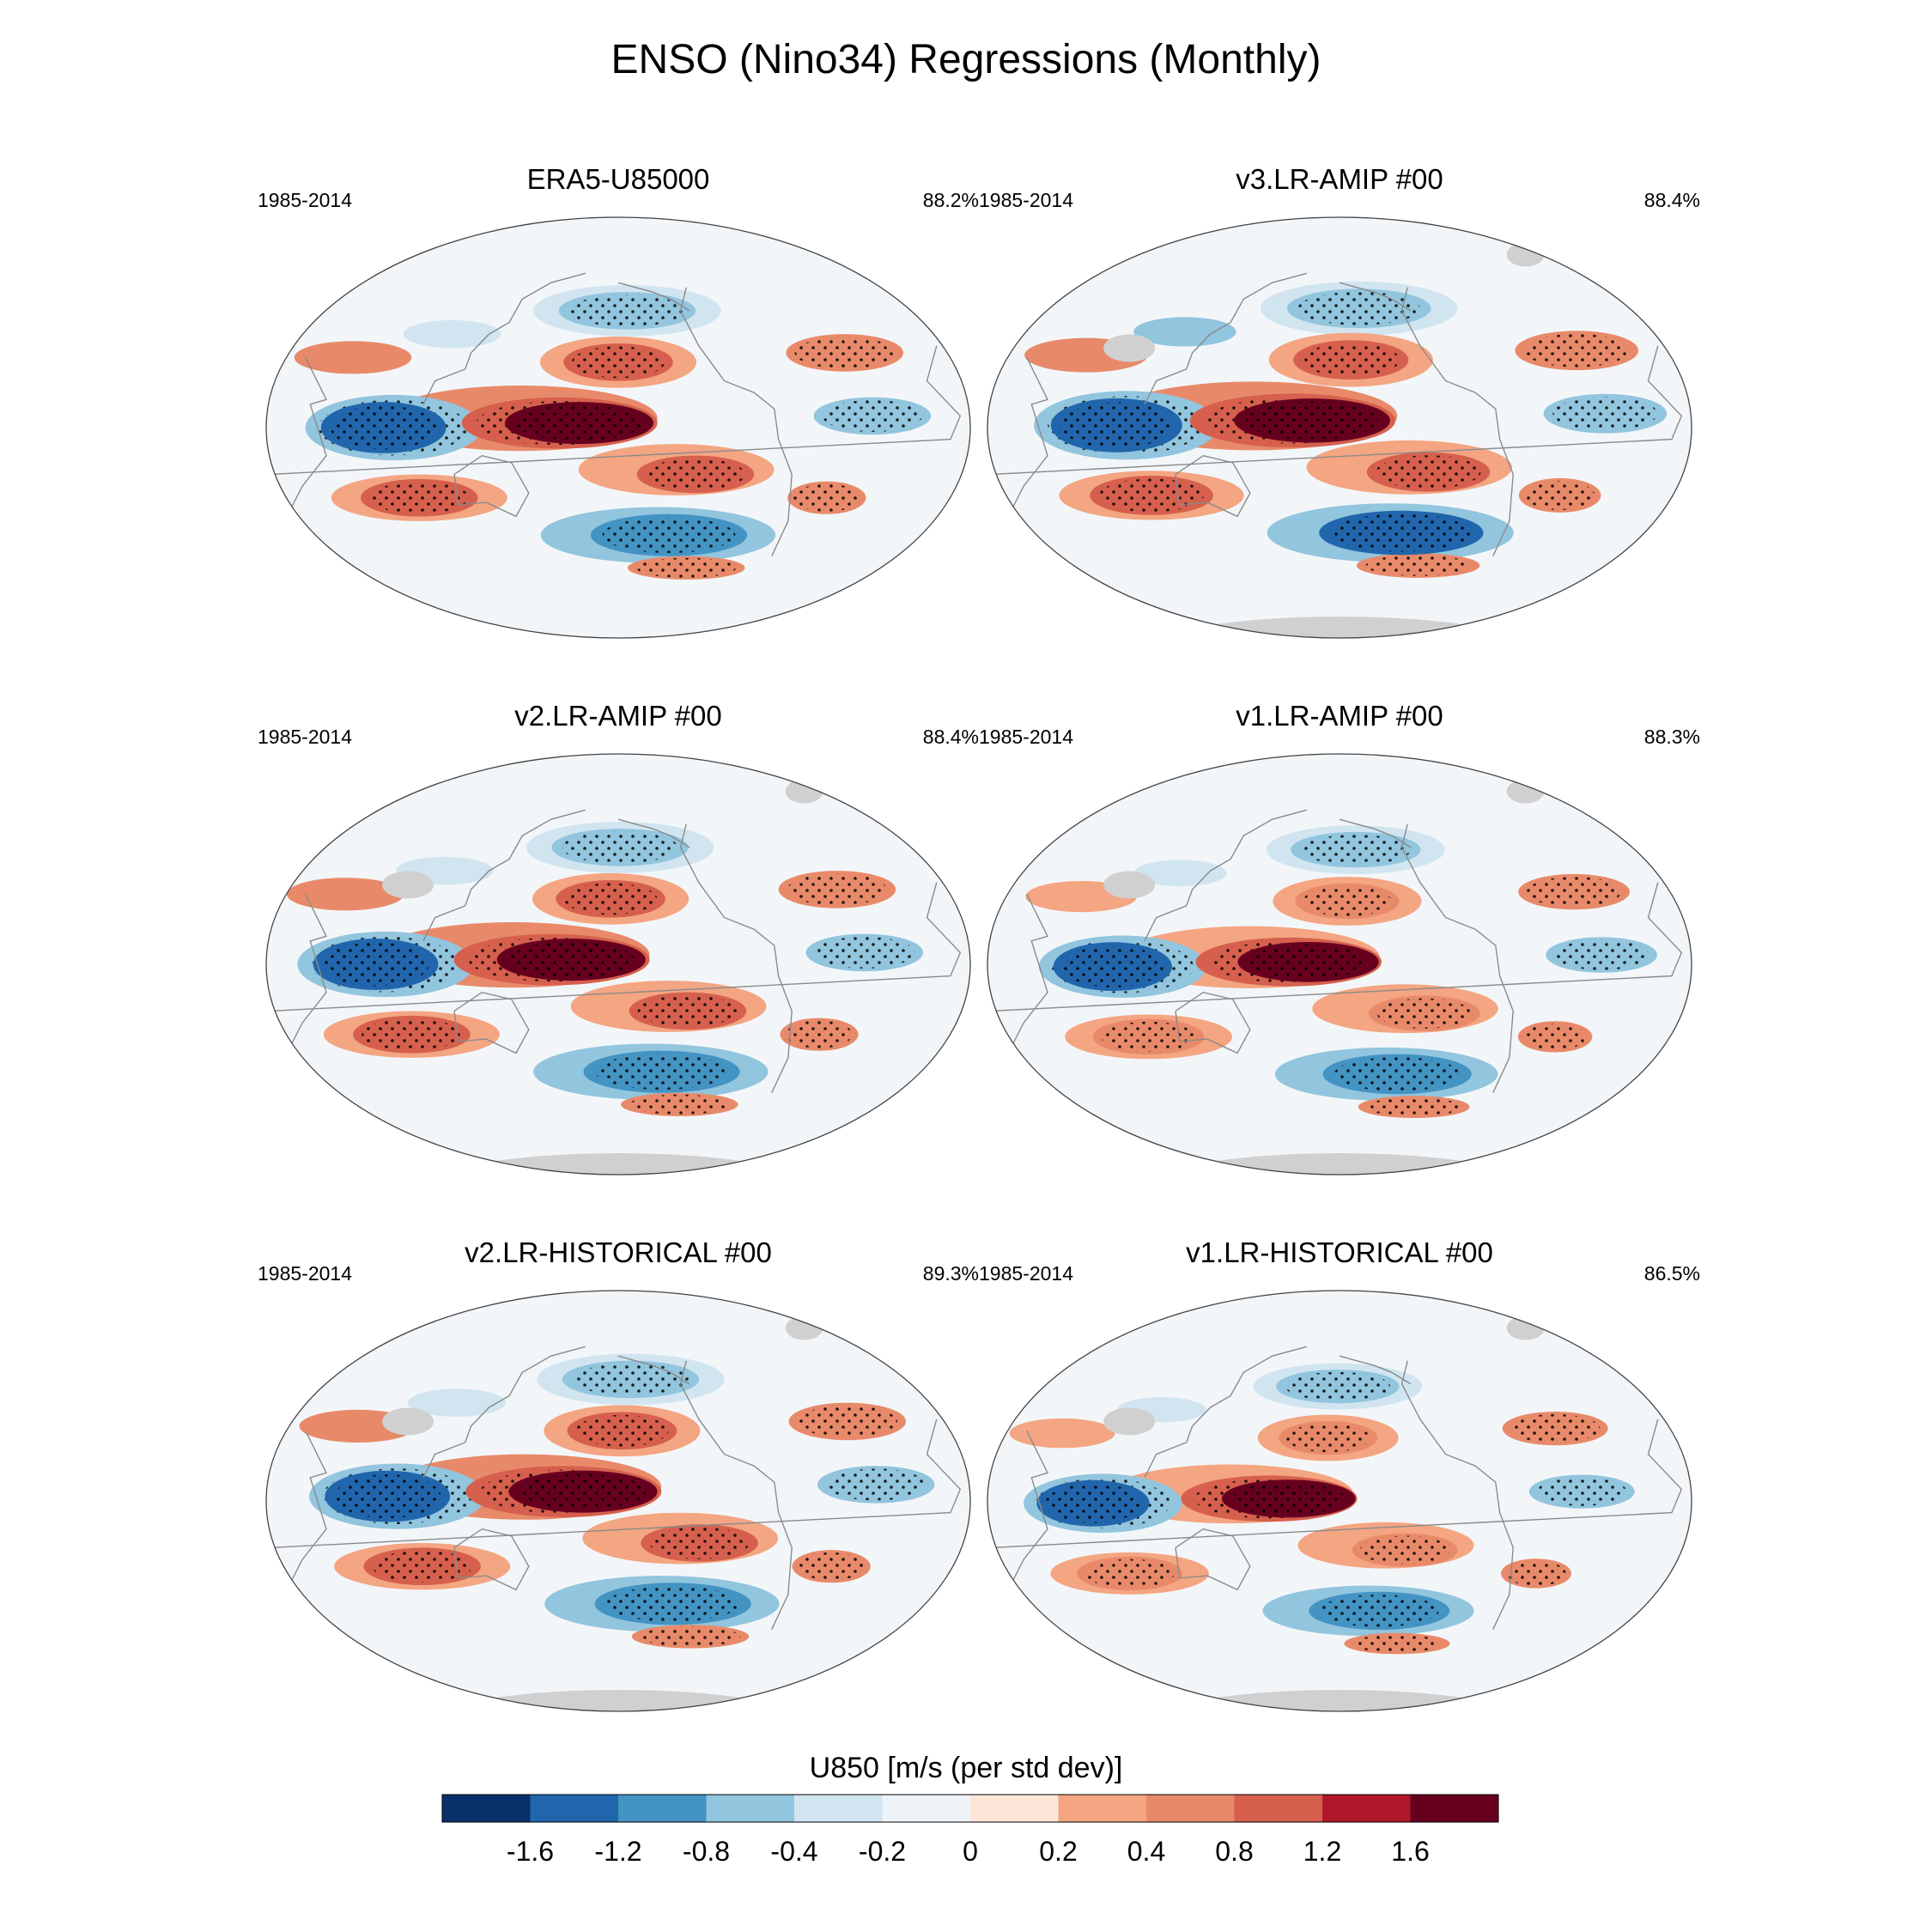 The image size is (1932, 1932). What do you see at coordinates (530, 1851) in the screenshot?
I see `colorbar-tick-label: -1.6` at bounding box center [530, 1851].